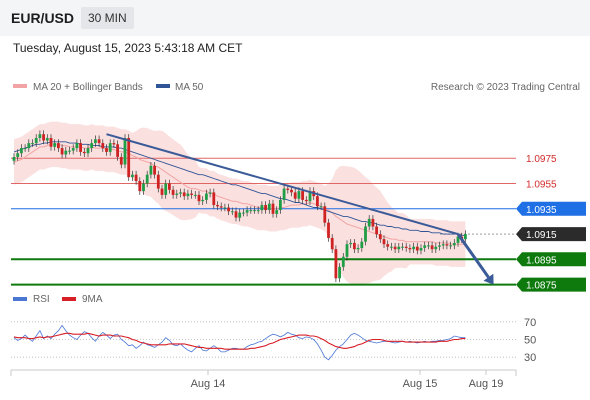  Describe the element at coordinates (107, 18) in the screenshot. I see `interval-badge: 30 MIN` at that location.